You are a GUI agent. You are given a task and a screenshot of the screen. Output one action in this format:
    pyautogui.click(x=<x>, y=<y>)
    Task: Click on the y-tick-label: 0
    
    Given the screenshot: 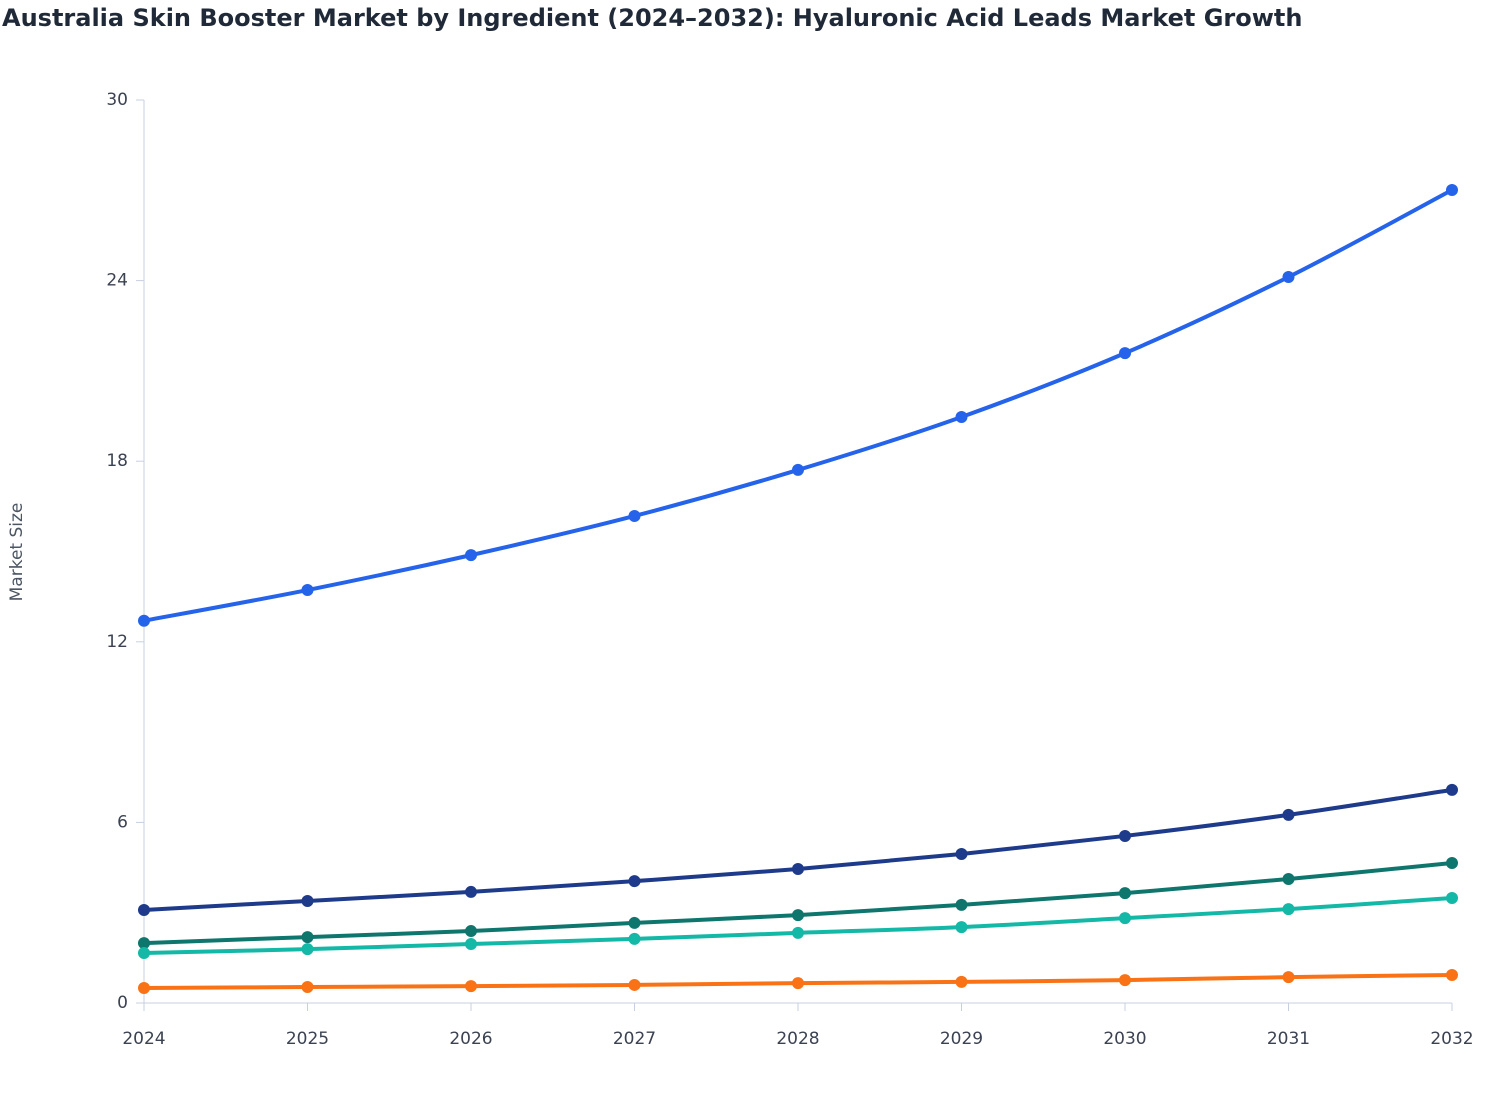 What is the action you would take?
    pyautogui.click(x=122, y=1003)
    